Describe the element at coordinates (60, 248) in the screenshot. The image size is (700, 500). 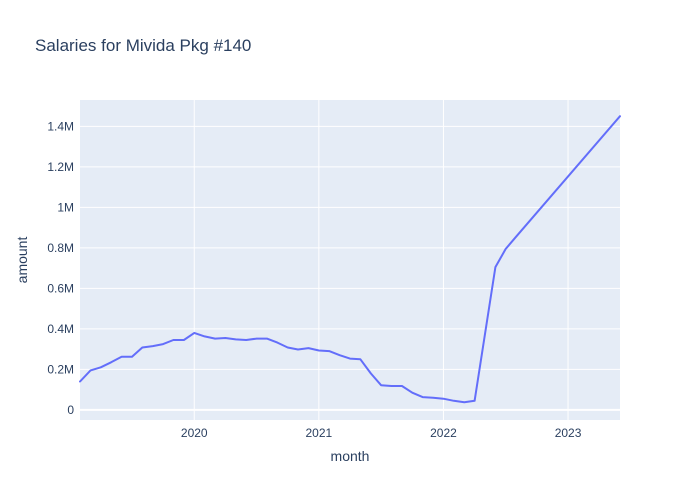
I see `y-tick-label: 0.8M` at that location.